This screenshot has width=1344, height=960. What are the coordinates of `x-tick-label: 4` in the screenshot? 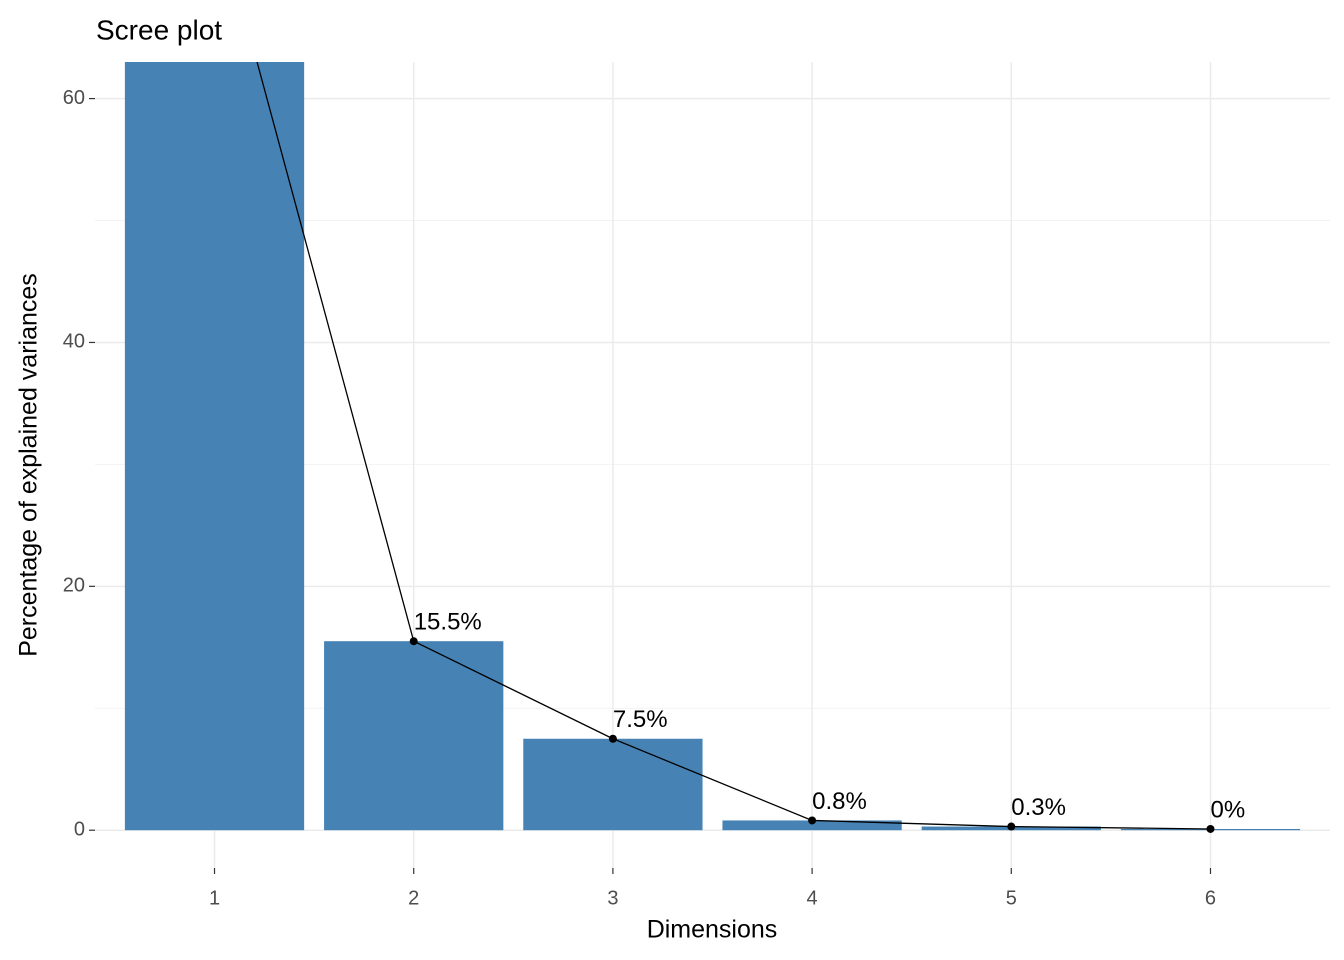 It's located at (812, 898).